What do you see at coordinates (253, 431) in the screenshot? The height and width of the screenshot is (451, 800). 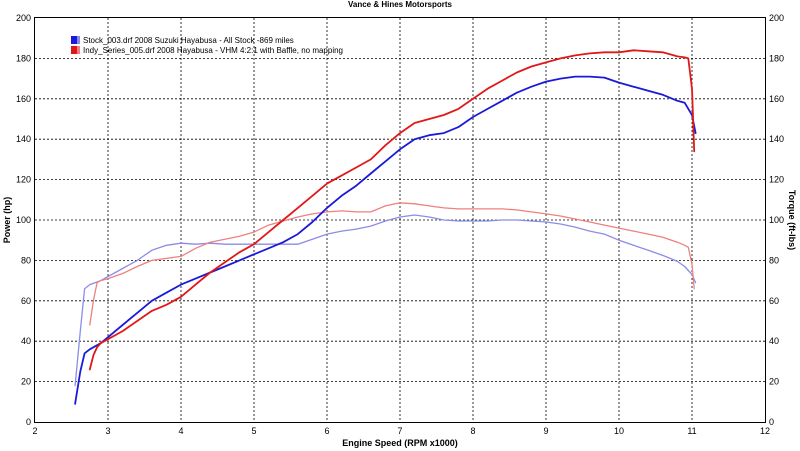 I see `x-tick-label: 5` at bounding box center [253, 431].